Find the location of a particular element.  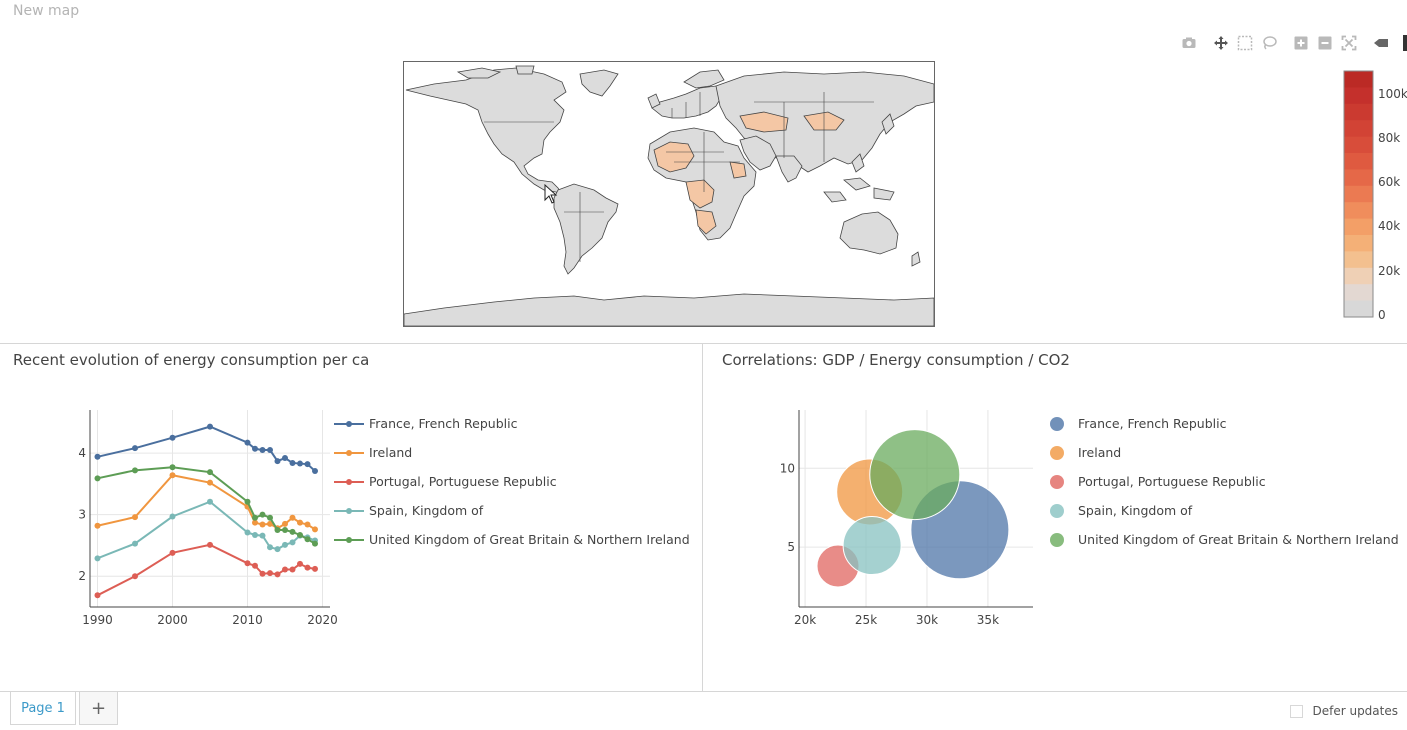

pan-icon is located at coordinates (1221, 43).